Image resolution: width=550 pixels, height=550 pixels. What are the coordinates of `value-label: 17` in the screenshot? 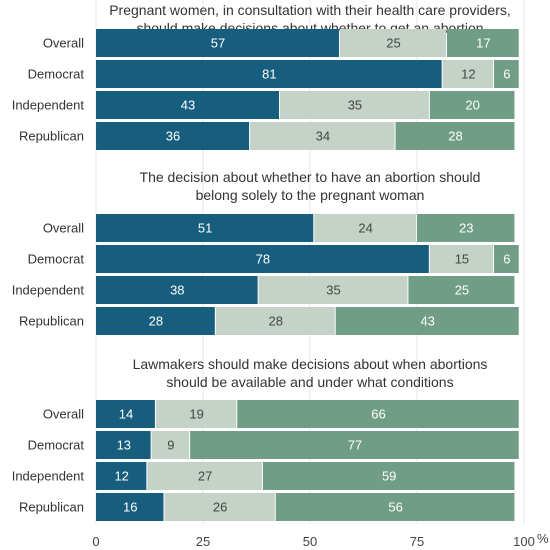 It's located at (483, 43).